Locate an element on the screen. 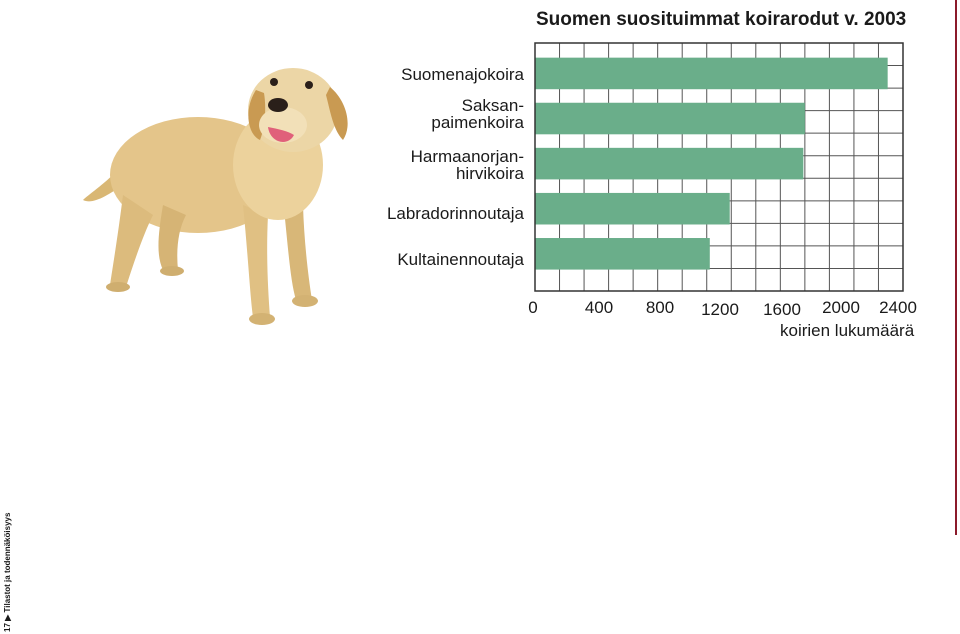  arrow-icon: ▶ is located at coordinates (7, 617).